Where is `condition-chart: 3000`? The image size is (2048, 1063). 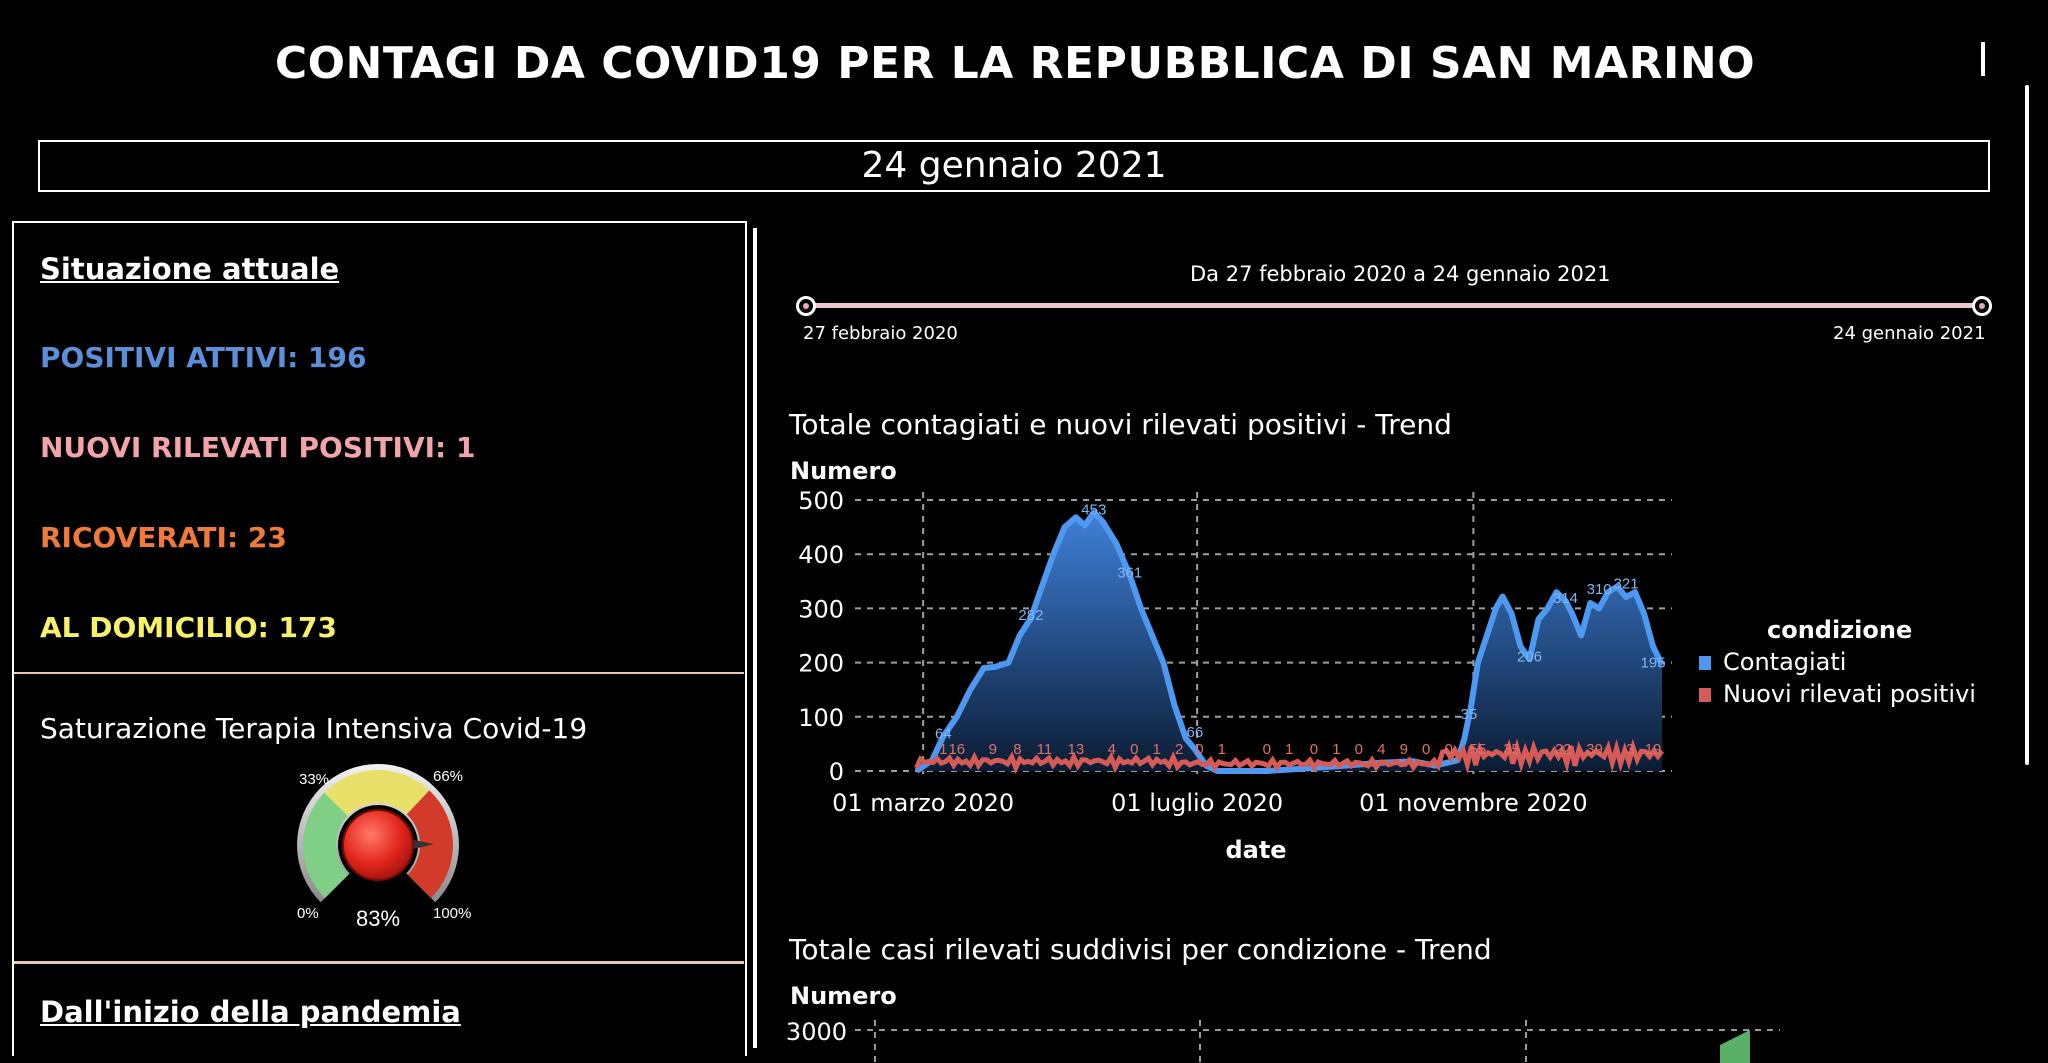 condition-chart: 3000 is located at coordinates (1290, 1034).